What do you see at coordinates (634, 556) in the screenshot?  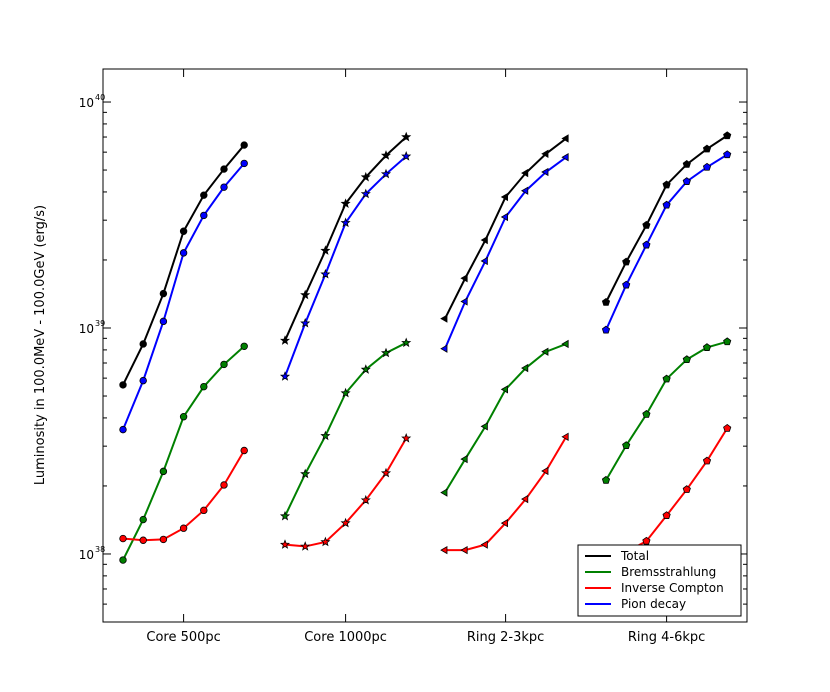 I see `legend-entry: Total` at bounding box center [634, 556].